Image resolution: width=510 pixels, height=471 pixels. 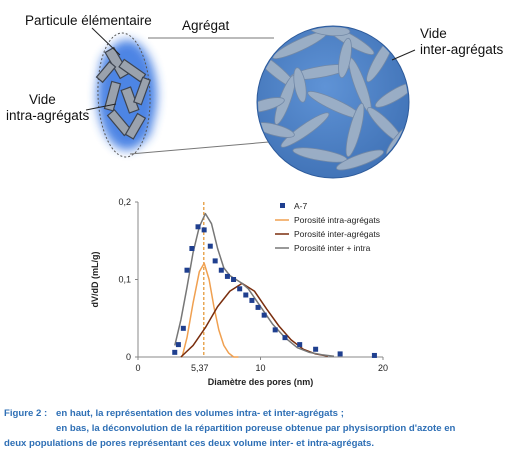 What do you see at coordinates (403, 55) in the screenshot?
I see `inter-void-pointer` at bounding box center [403, 55].